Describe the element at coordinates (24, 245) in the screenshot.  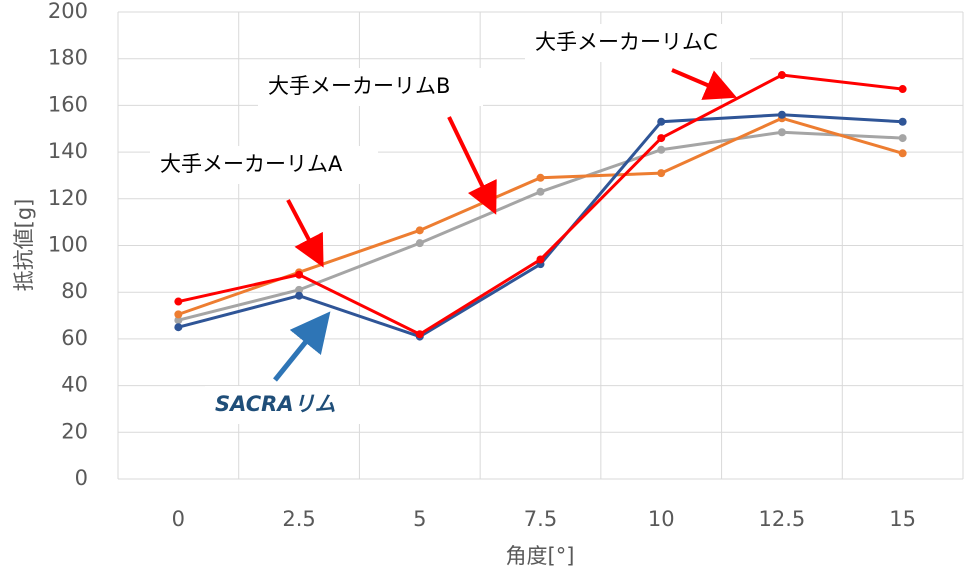
I see `y-axis-title: 抵抗値[g]` at that location.